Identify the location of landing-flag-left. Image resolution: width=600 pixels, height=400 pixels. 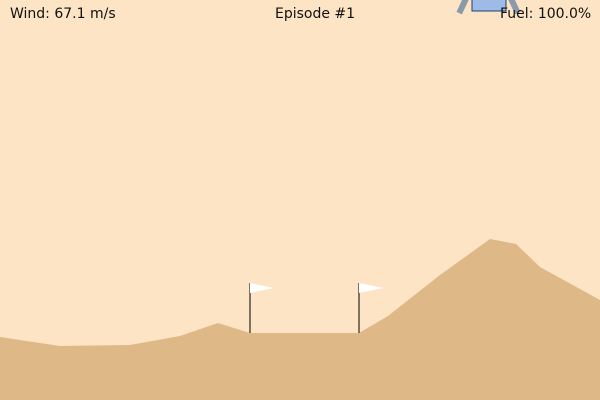
(261, 308).